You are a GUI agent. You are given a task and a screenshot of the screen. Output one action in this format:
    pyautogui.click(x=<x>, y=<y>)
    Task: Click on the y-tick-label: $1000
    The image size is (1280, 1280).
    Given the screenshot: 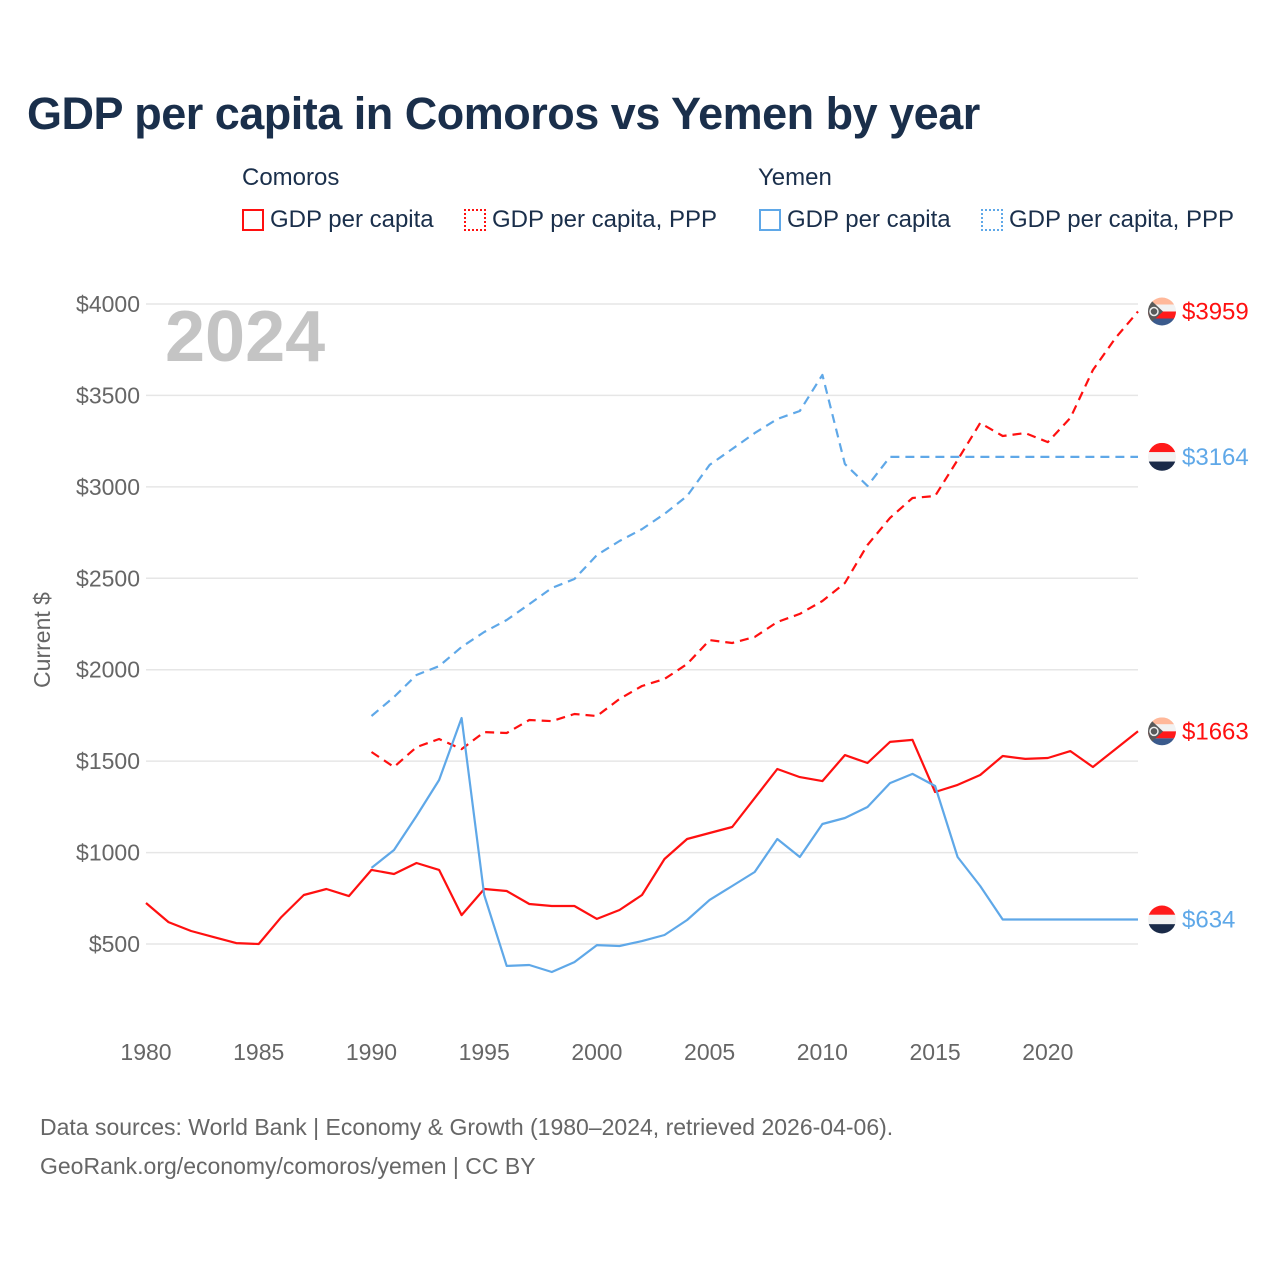 What is the action you would take?
    pyautogui.click(x=108, y=853)
    